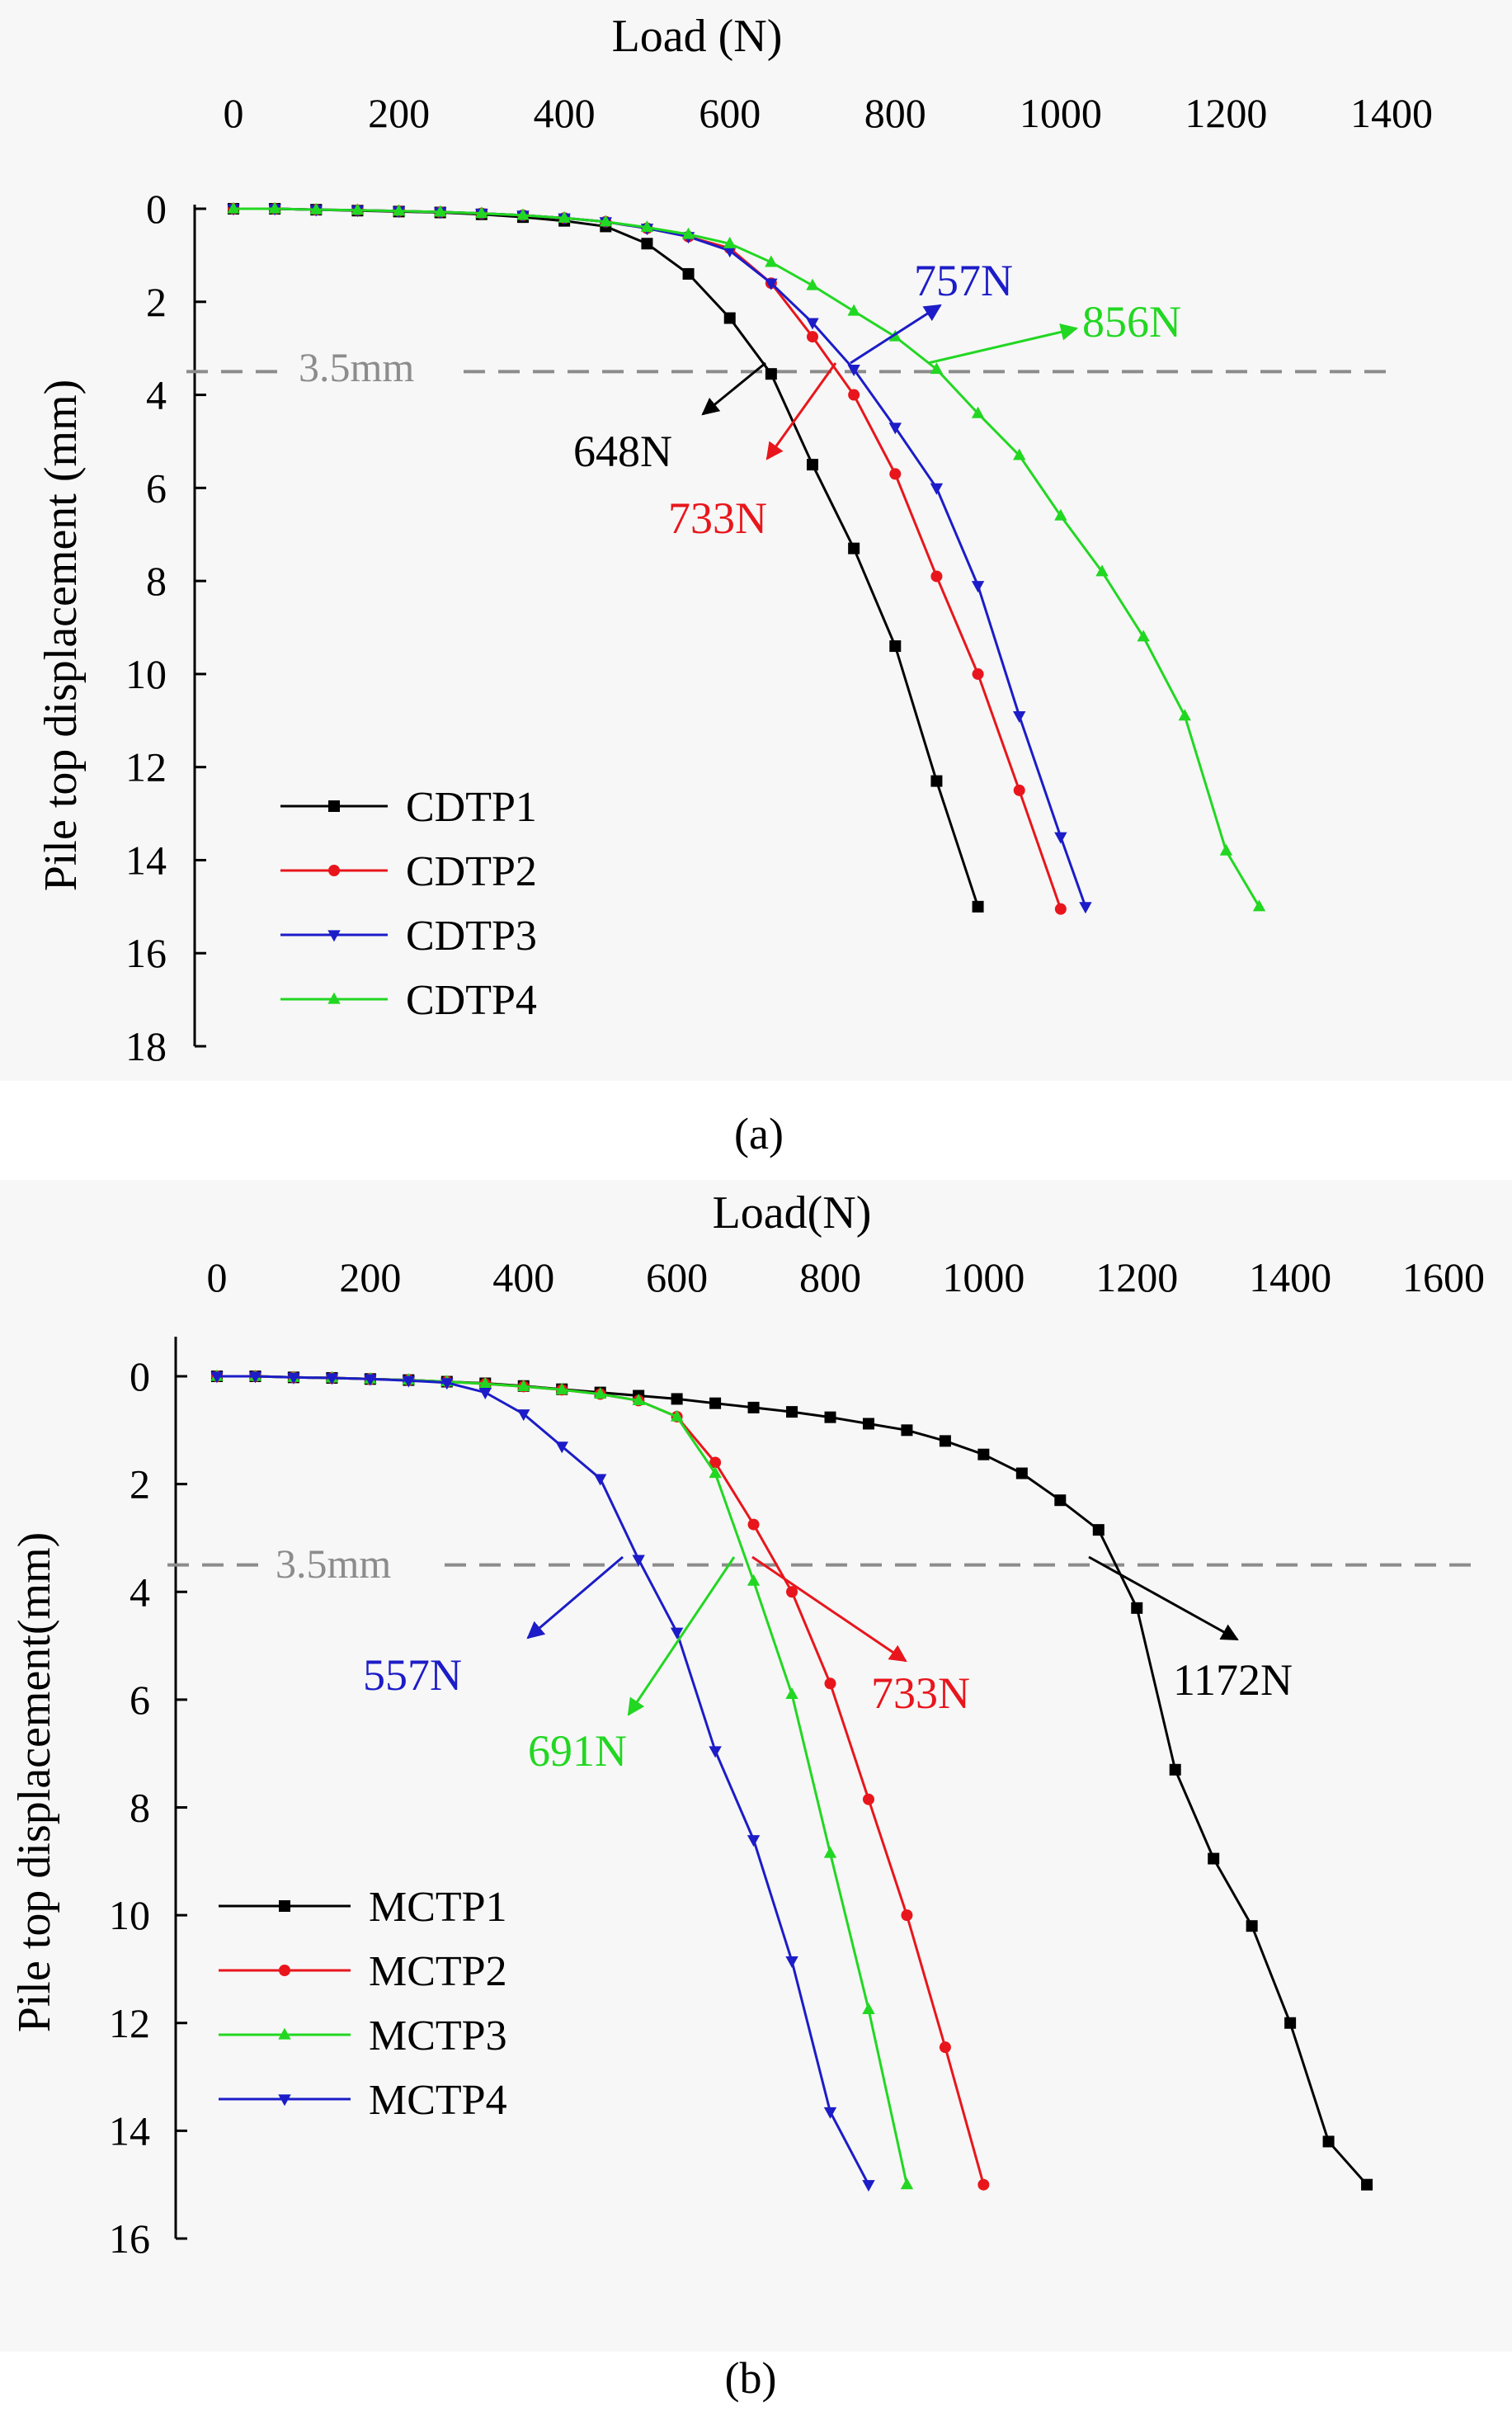 The width and height of the screenshot is (1512, 2411). Describe the element at coordinates (363, 2035) in the screenshot. I see `legend-item-mctp3: MCTP3` at that location.